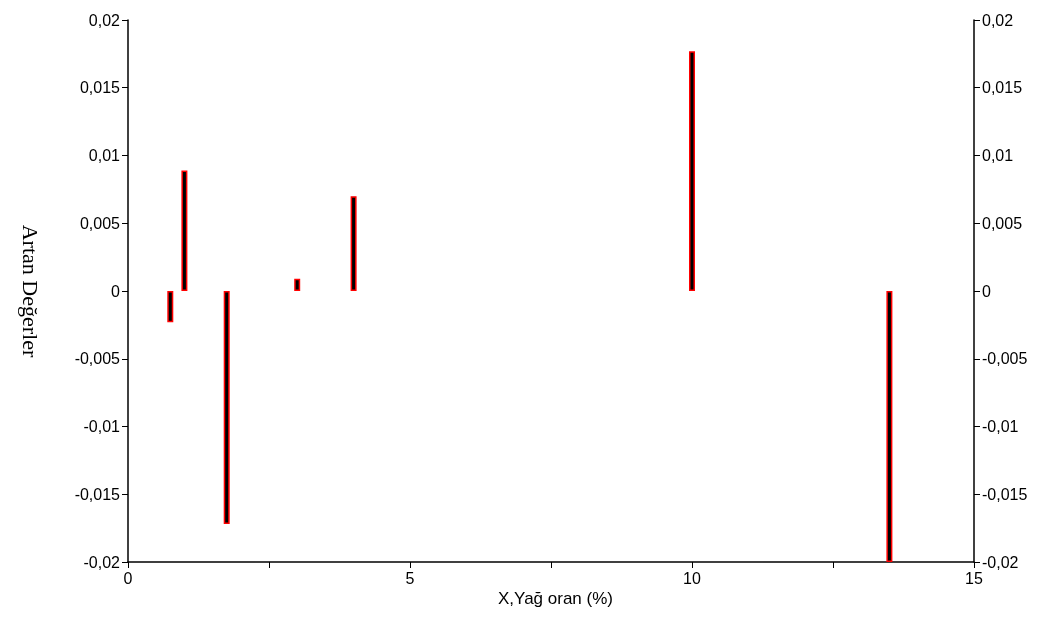 This screenshot has width=1054, height=625. Describe the element at coordinates (974, 578) in the screenshot. I see `x-tick-label: 15` at that location.